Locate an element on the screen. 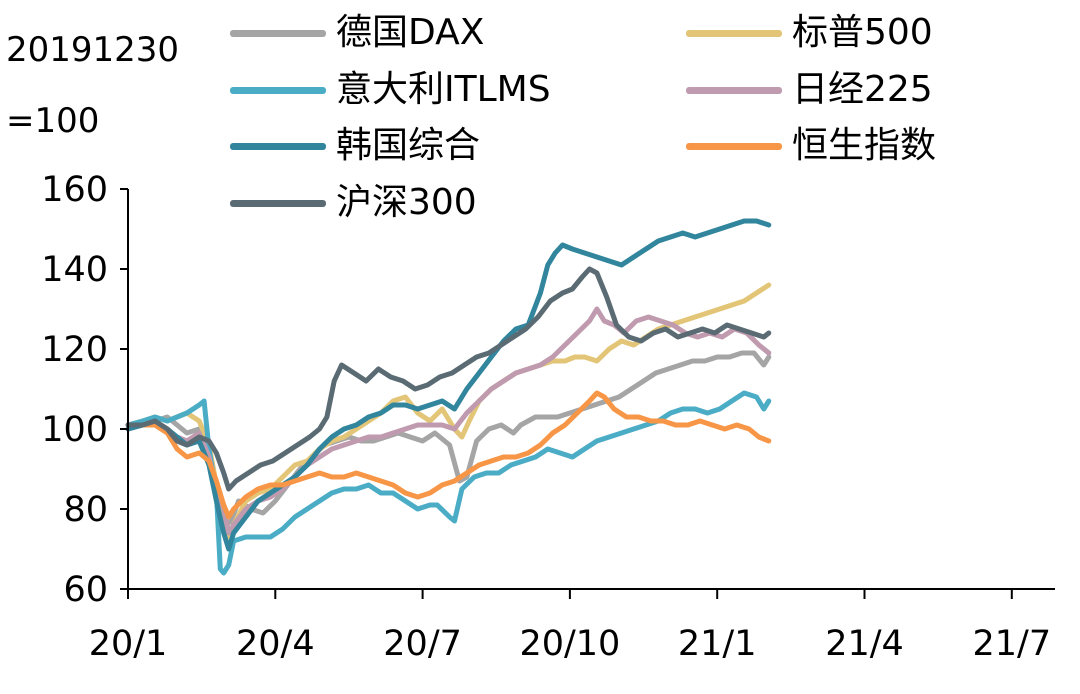  y-axis-unit-label-line2: =100 is located at coordinates (53, 121).